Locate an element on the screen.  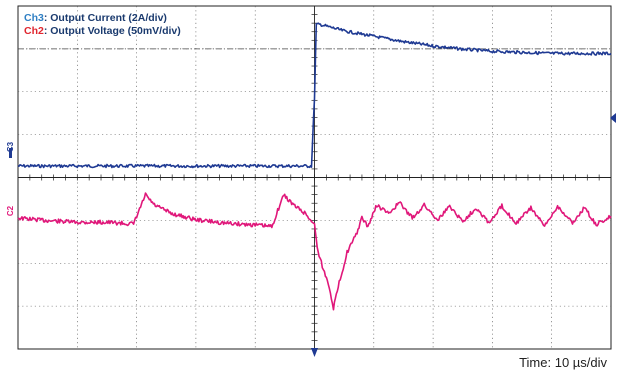
ch2-ground-label: C2 is located at coordinates (10, 210).